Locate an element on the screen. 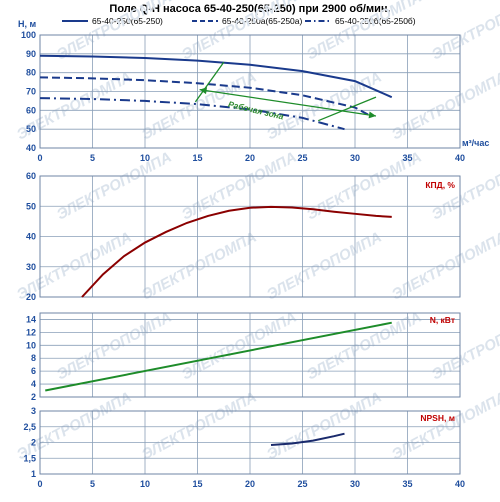  y-tick-label: 30 is located at coordinates (31, 267).